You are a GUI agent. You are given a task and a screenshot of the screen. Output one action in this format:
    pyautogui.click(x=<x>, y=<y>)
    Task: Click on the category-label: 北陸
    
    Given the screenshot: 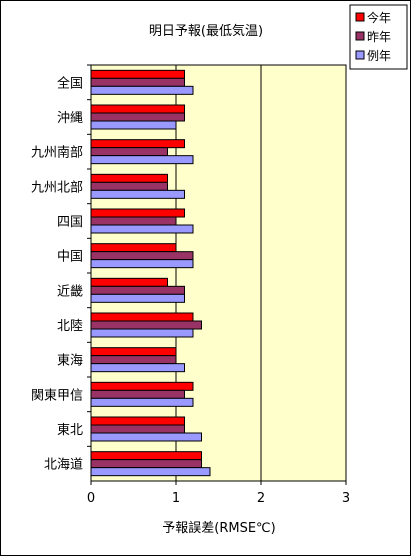 What is the action you would take?
    pyautogui.click(x=70, y=326)
    